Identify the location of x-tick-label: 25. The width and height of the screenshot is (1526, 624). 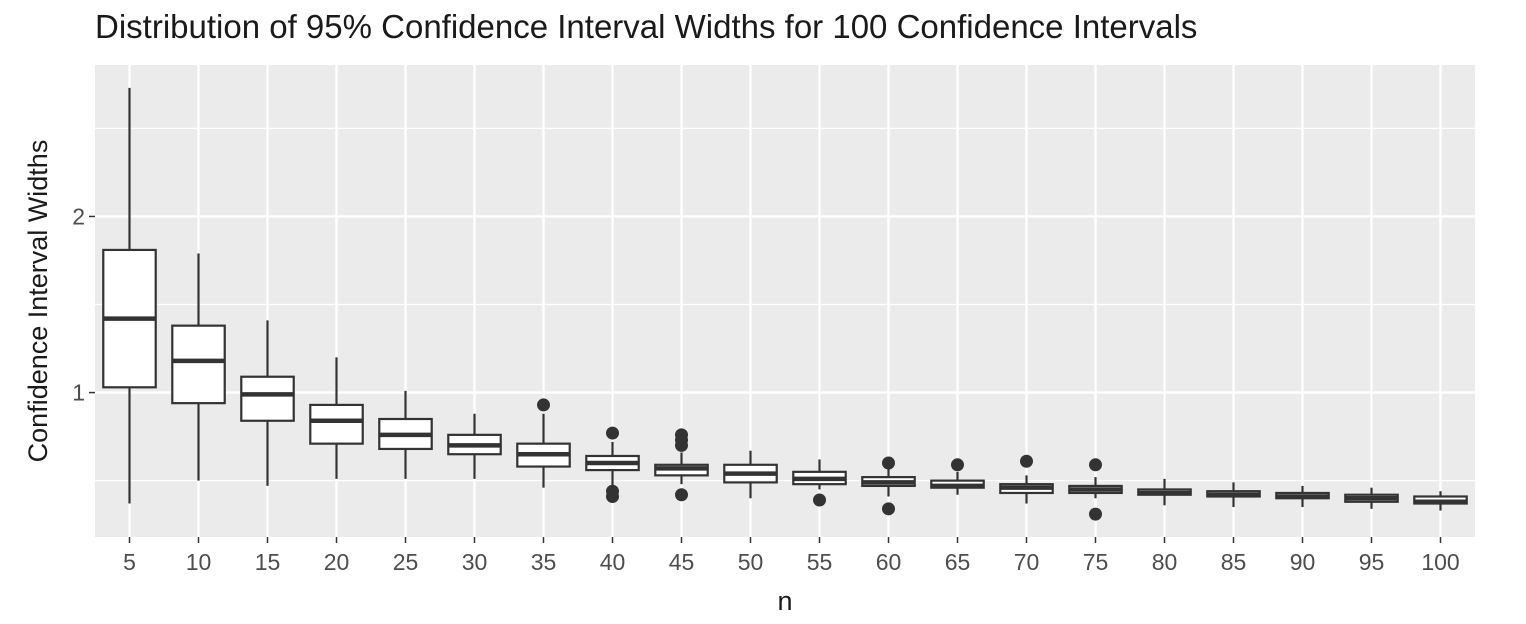
(406, 562).